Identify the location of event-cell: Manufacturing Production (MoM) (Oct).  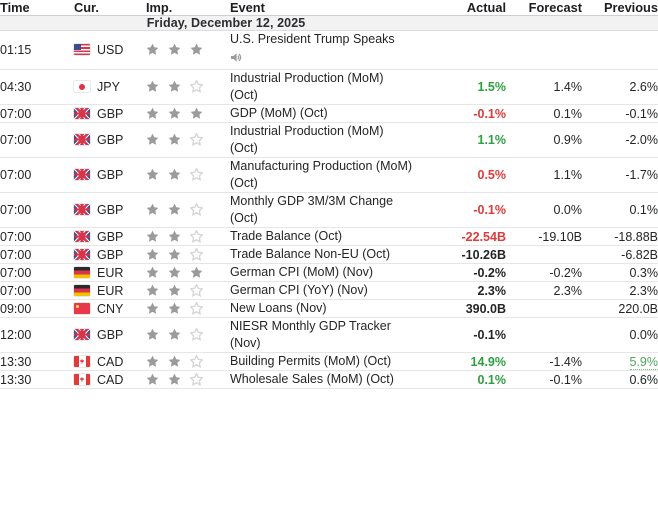
(326, 175).